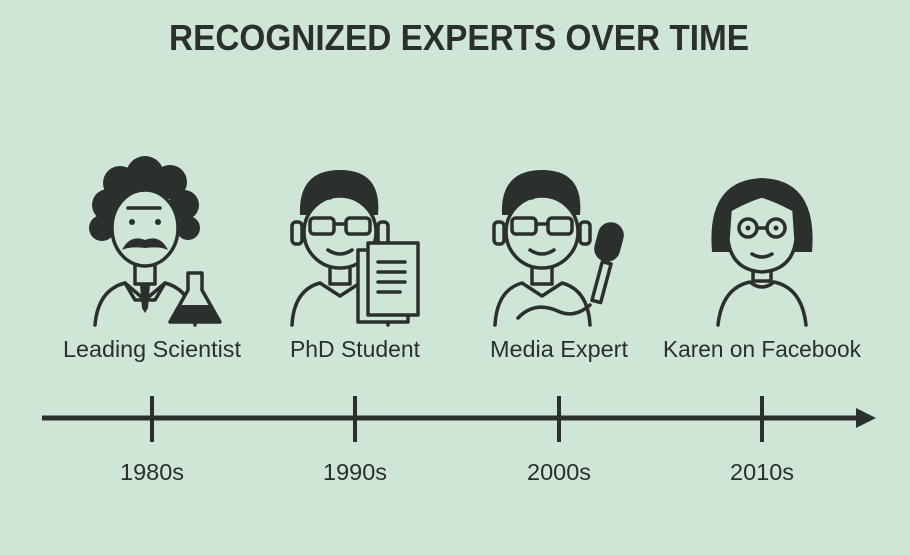 This screenshot has width=910, height=555. What do you see at coordinates (762, 472) in the screenshot?
I see `period-label: 2010s` at bounding box center [762, 472].